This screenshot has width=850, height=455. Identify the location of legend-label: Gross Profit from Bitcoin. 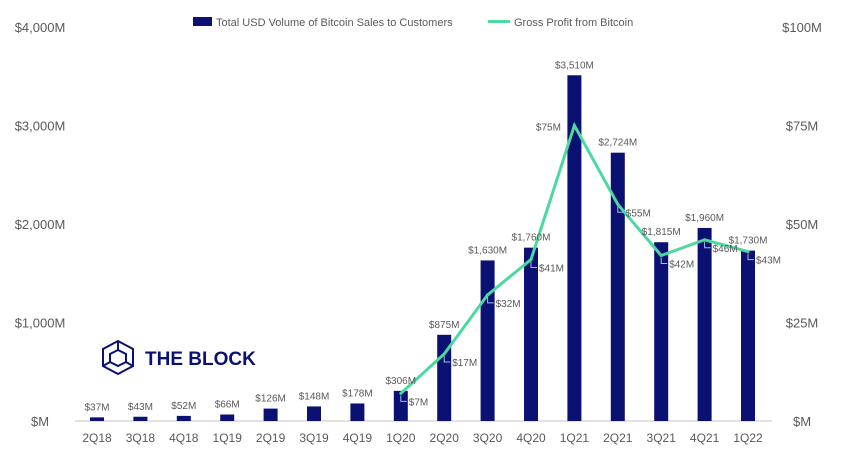
(573, 23).